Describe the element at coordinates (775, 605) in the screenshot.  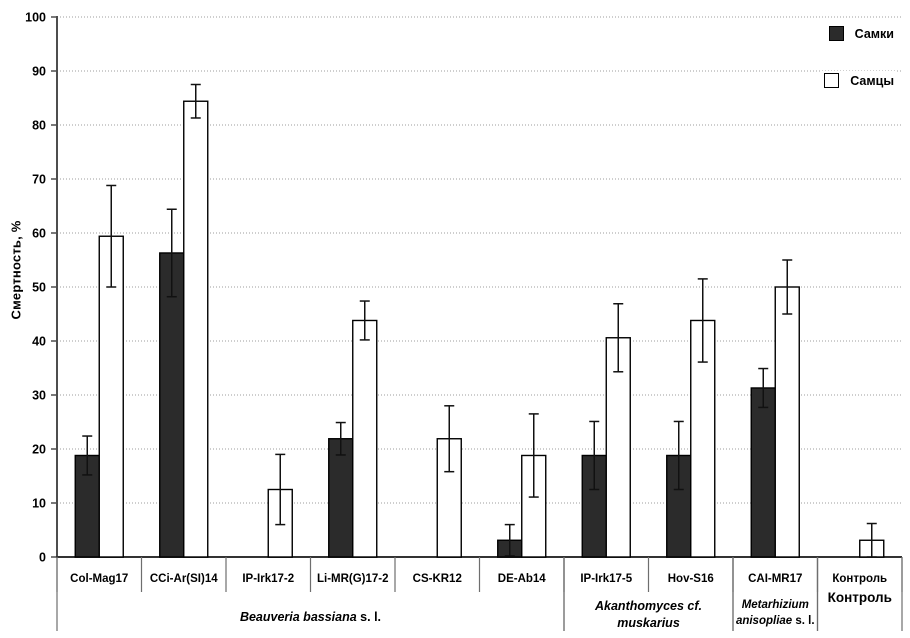
I see `group-label-line: Metarhizium` at that location.